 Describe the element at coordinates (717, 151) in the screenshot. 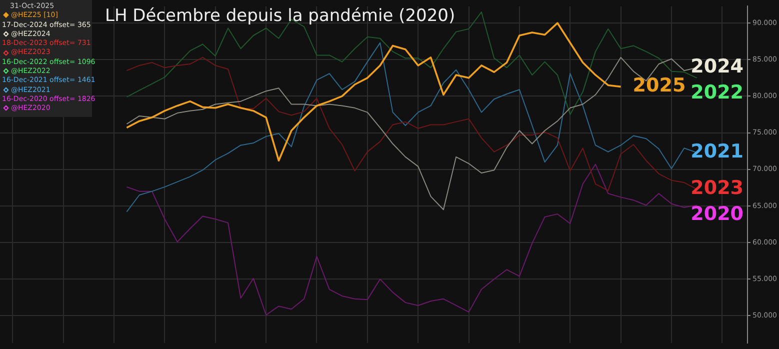

I see `series-label: 2021` at that location.